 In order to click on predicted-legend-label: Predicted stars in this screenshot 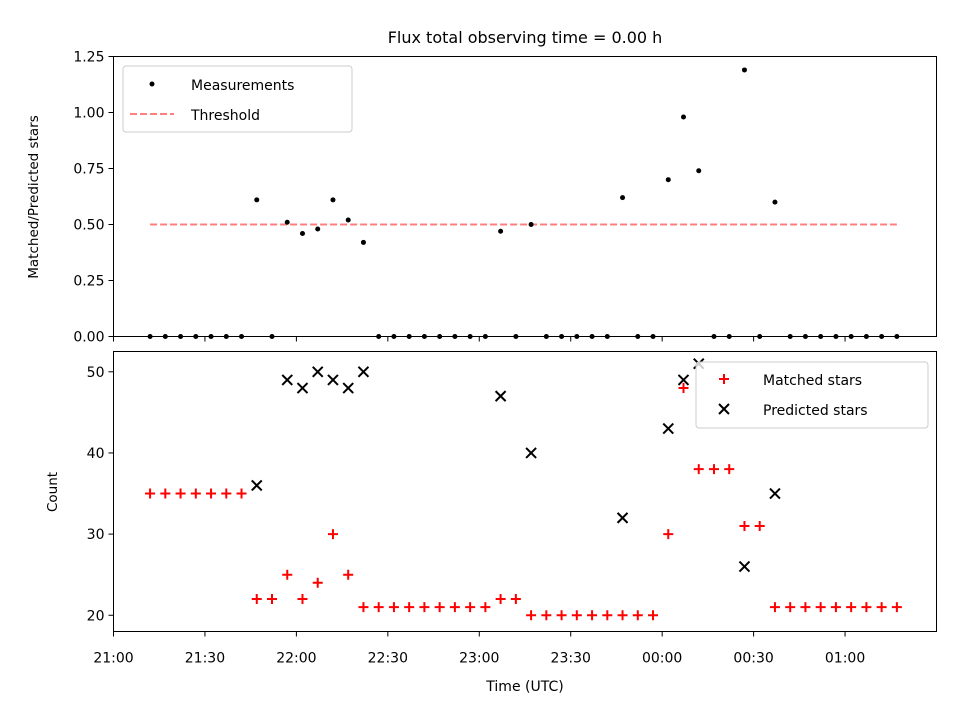, I will do `click(815, 411)`.